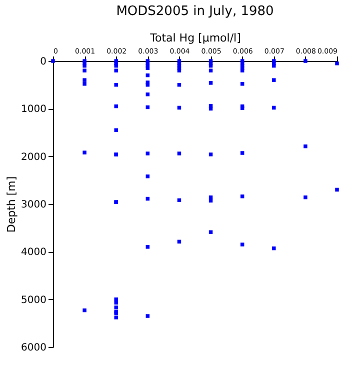 The height and width of the screenshot is (384, 356). I want to click on y-tick-label: 4000, so click(33, 252).